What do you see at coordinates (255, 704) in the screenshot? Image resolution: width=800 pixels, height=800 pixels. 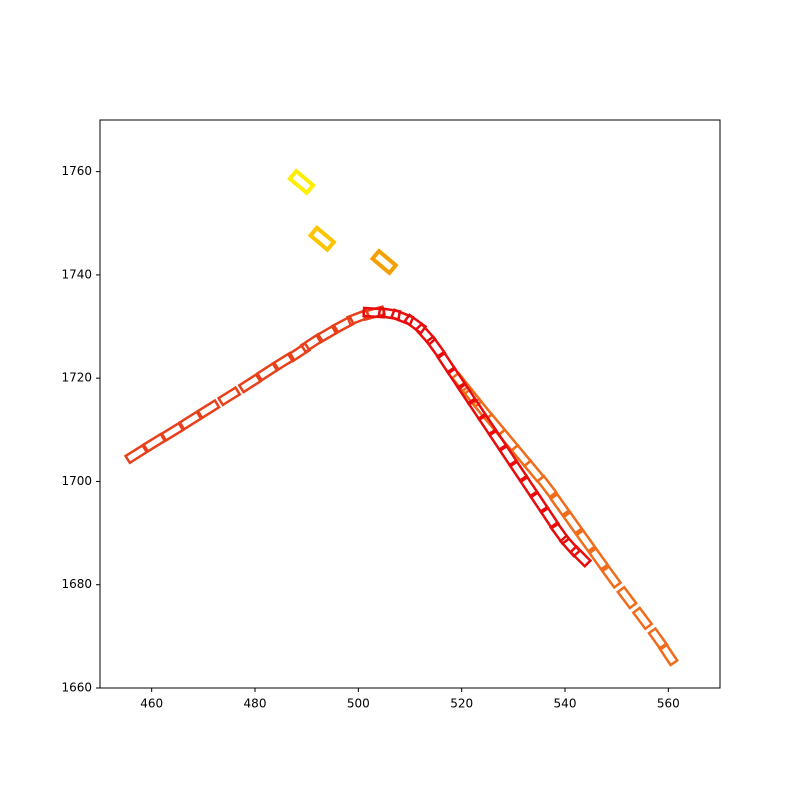 I see `x-tick-label: 480` at bounding box center [255, 704].